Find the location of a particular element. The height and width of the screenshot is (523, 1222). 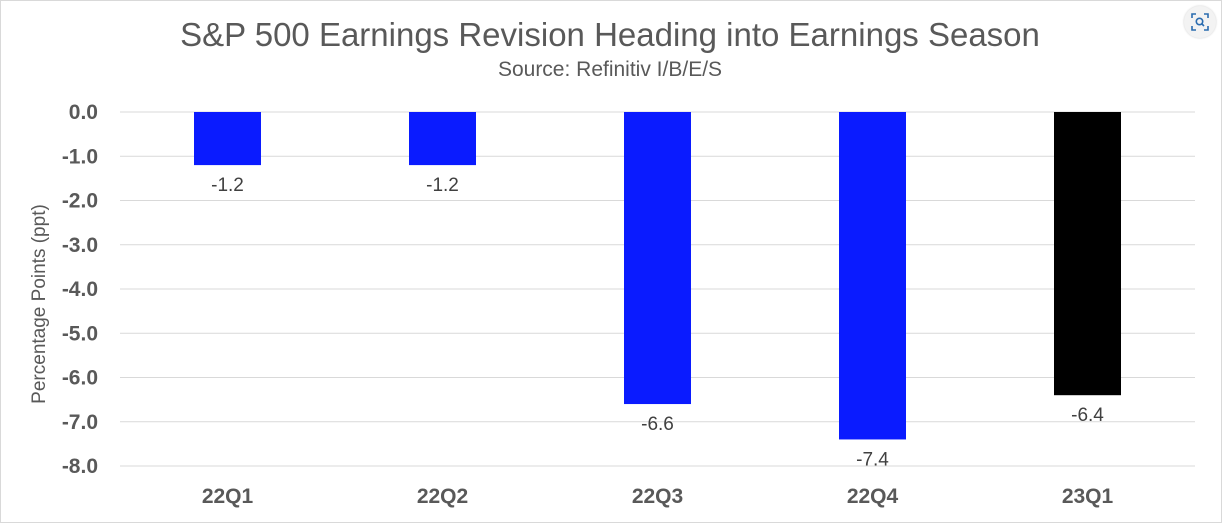

y-tick-labels: 0.0 -1.0 -2.0 -3.0 -4.0 -5.0 -6.0 -7.0 -8.0 is located at coordinates (80, 289).